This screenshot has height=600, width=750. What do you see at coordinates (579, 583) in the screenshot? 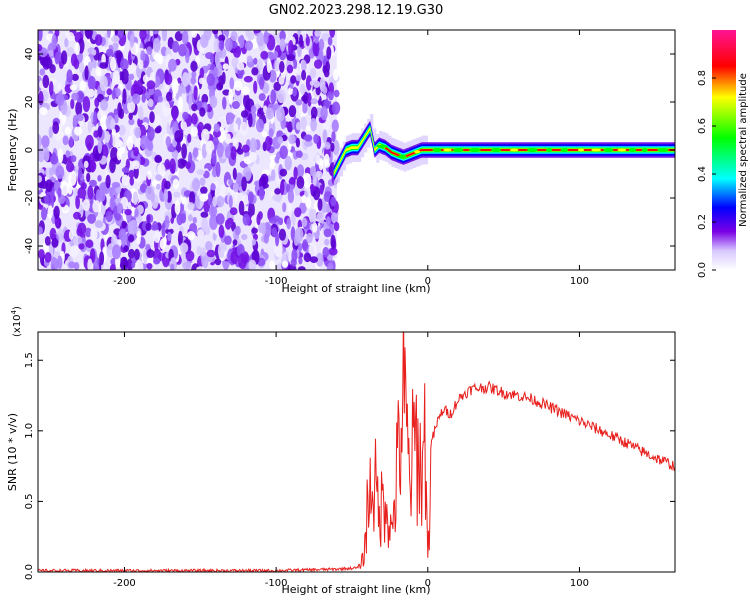
I see `x-tick-label: 100` at bounding box center [579, 583].